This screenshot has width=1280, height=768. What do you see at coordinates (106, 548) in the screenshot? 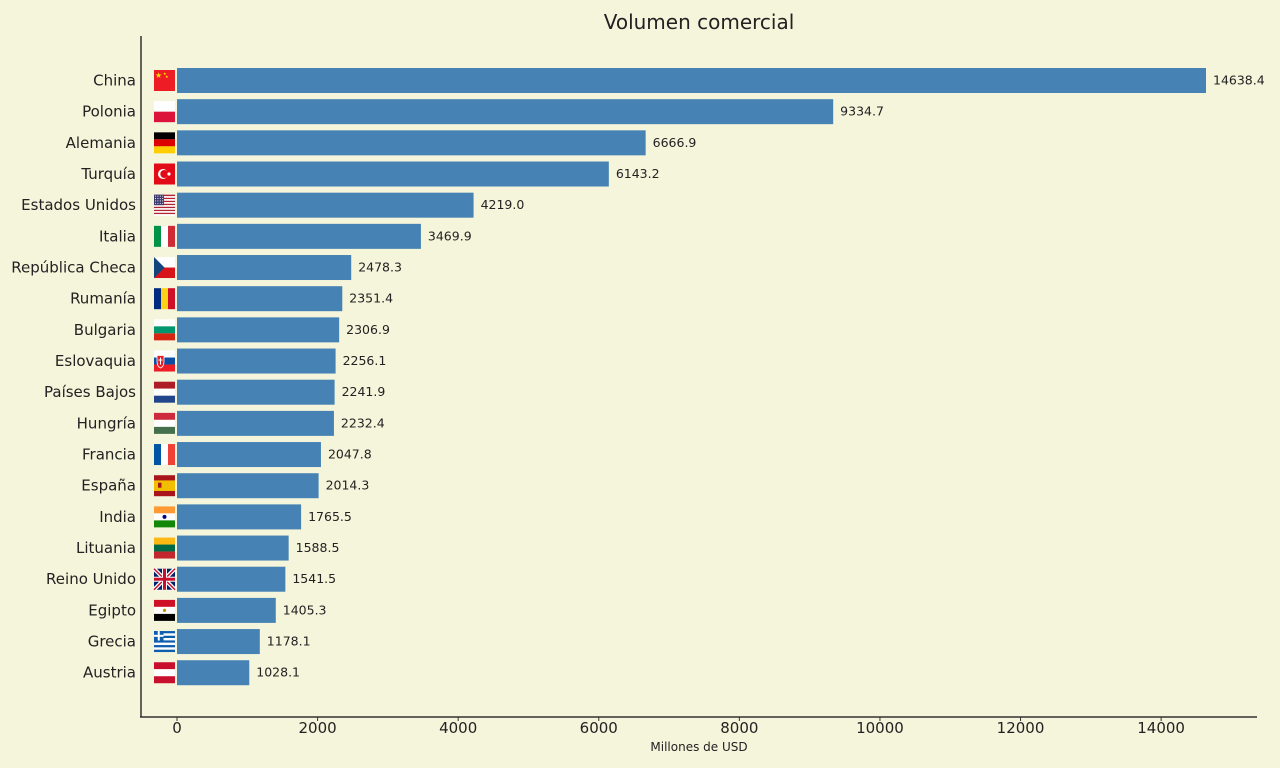
I see `category-label: Lituania` at bounding box center [106, 548].